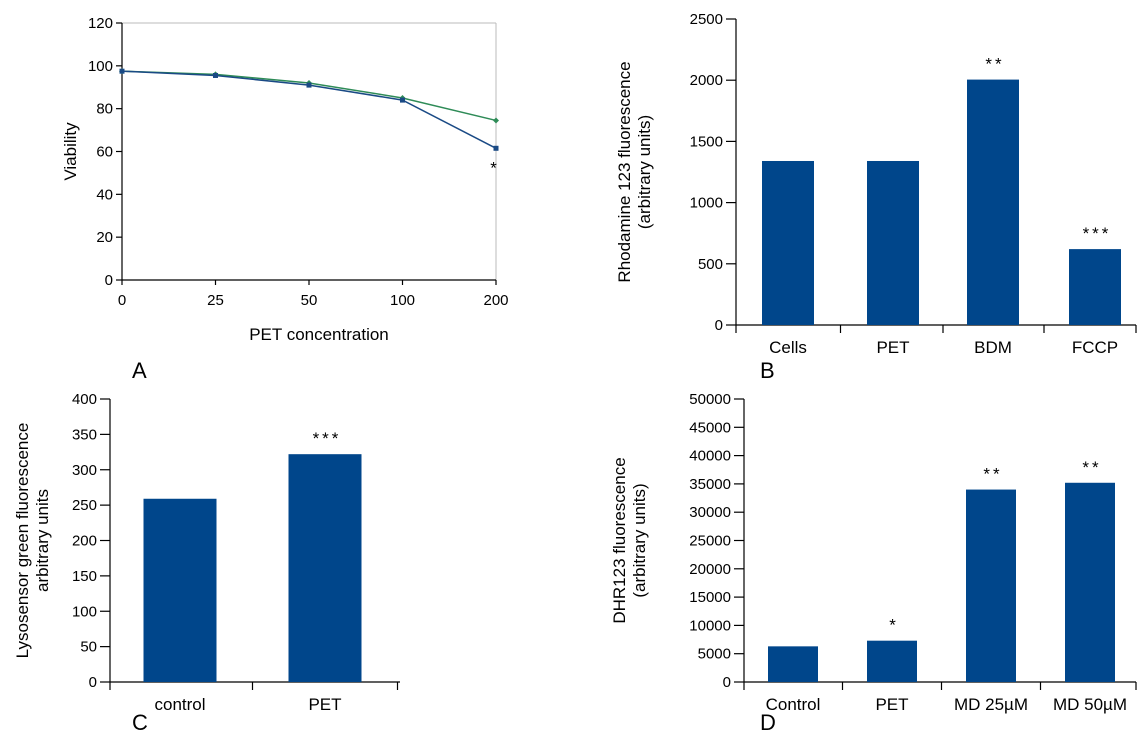 This screenshot has width=1138, height=737. What do you see at coordinates (215, 300) in the screenshot?
I see `panel-a-x-tick-label: 25` at bounding box center [215, 300].